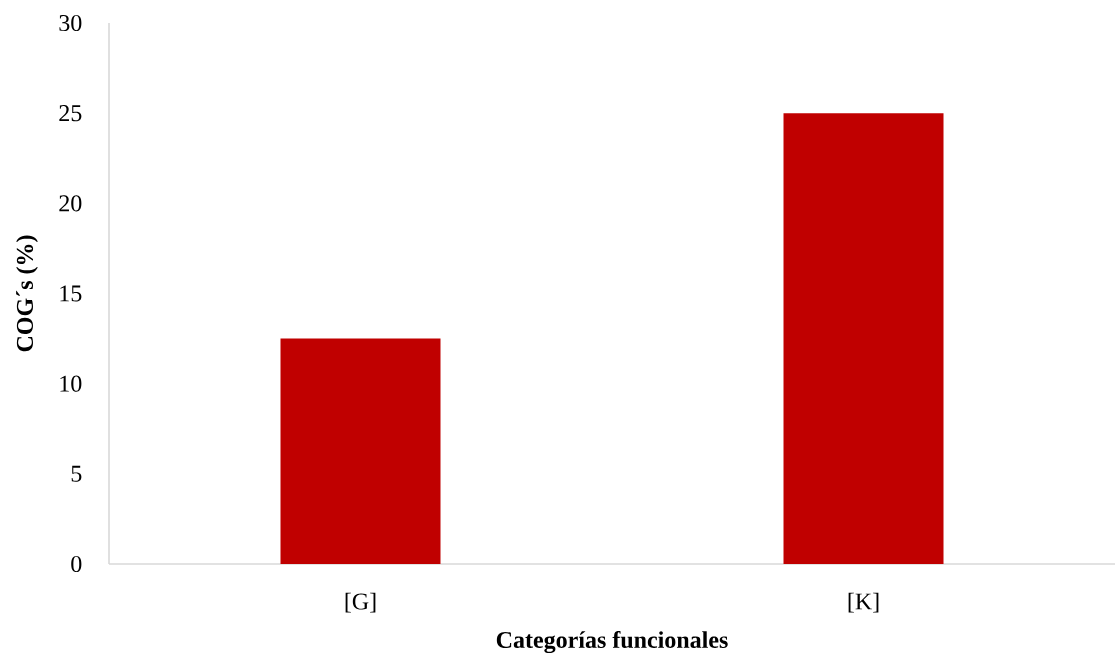 The height and width of the screenshot is (662, 1115). What do you see at coordinates (76, 564) in the screenshot?
I see `y-tick-label: 0` at bounding box center [76, 564].